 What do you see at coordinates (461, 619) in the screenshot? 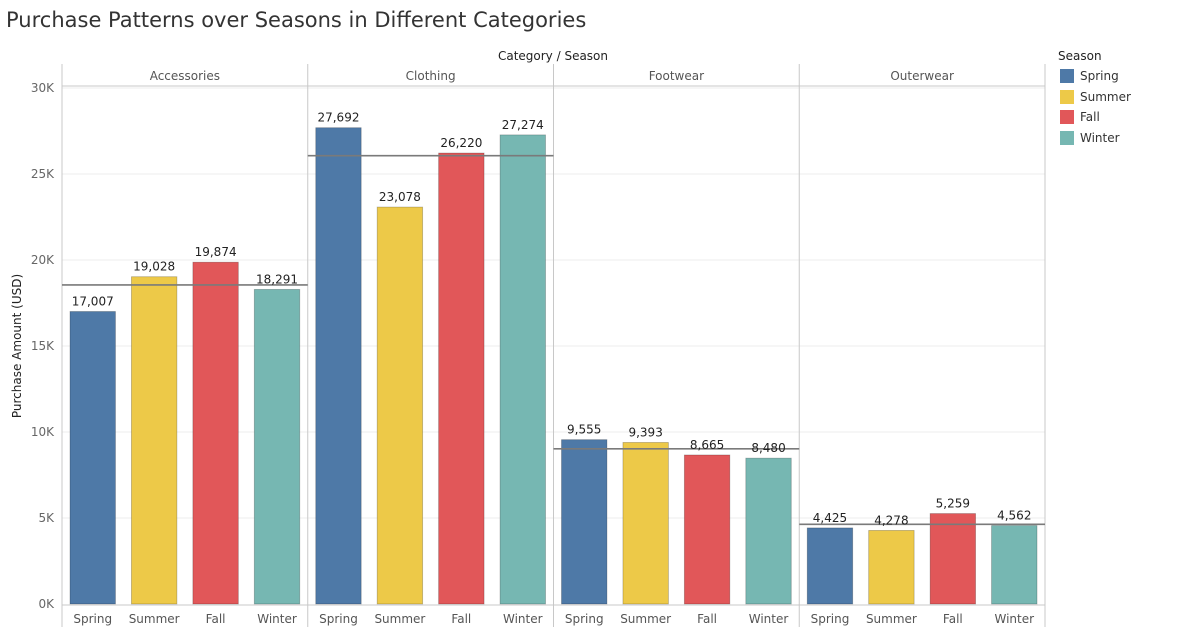
I see `x-tick-label-clothing-fall: Fall` at bounding box center [461, 619].